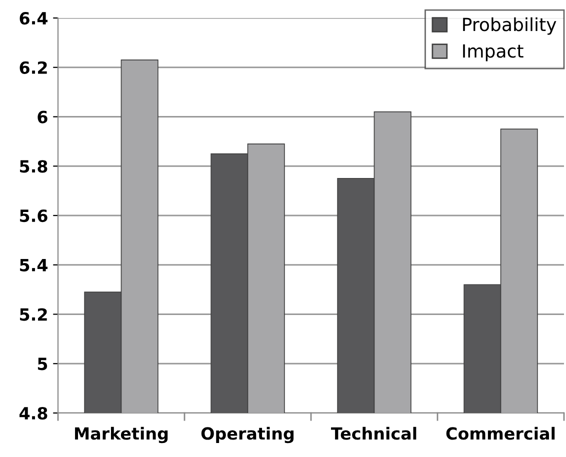 Image resolution: width=566 pixels, height=457 pixels. What do you see at coordinates (247, 435) in the screenshot?
I see `x-tick-label: Operating` at bounding box center [247, 435].